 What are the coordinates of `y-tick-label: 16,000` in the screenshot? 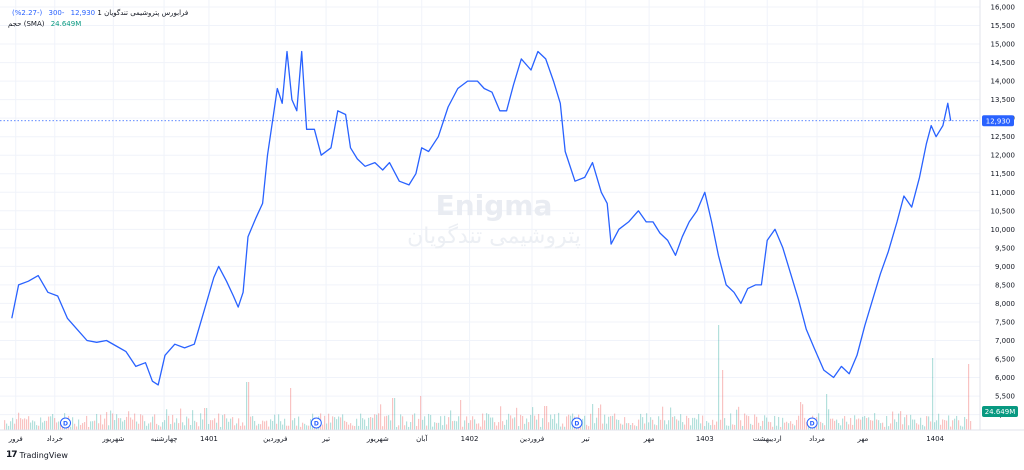 It's located at (1003, 8).